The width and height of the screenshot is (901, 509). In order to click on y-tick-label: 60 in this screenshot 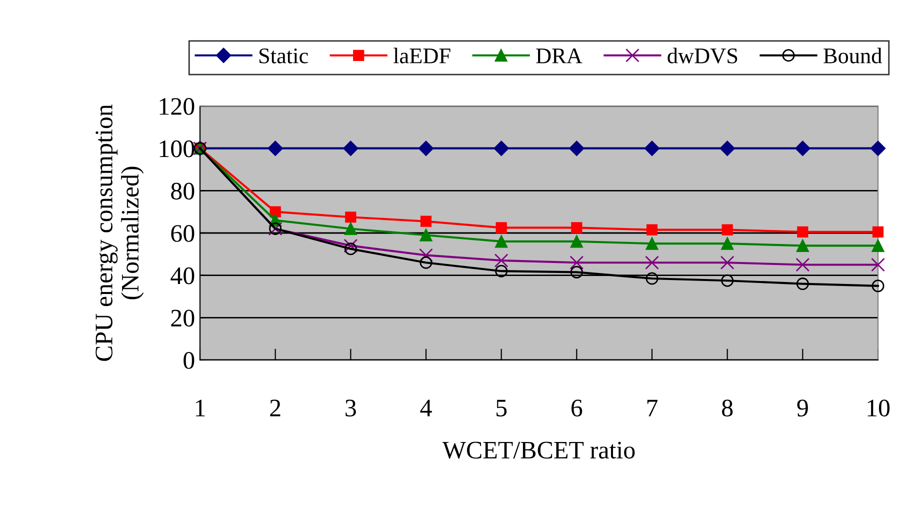, I will do `click(182, 233)`.